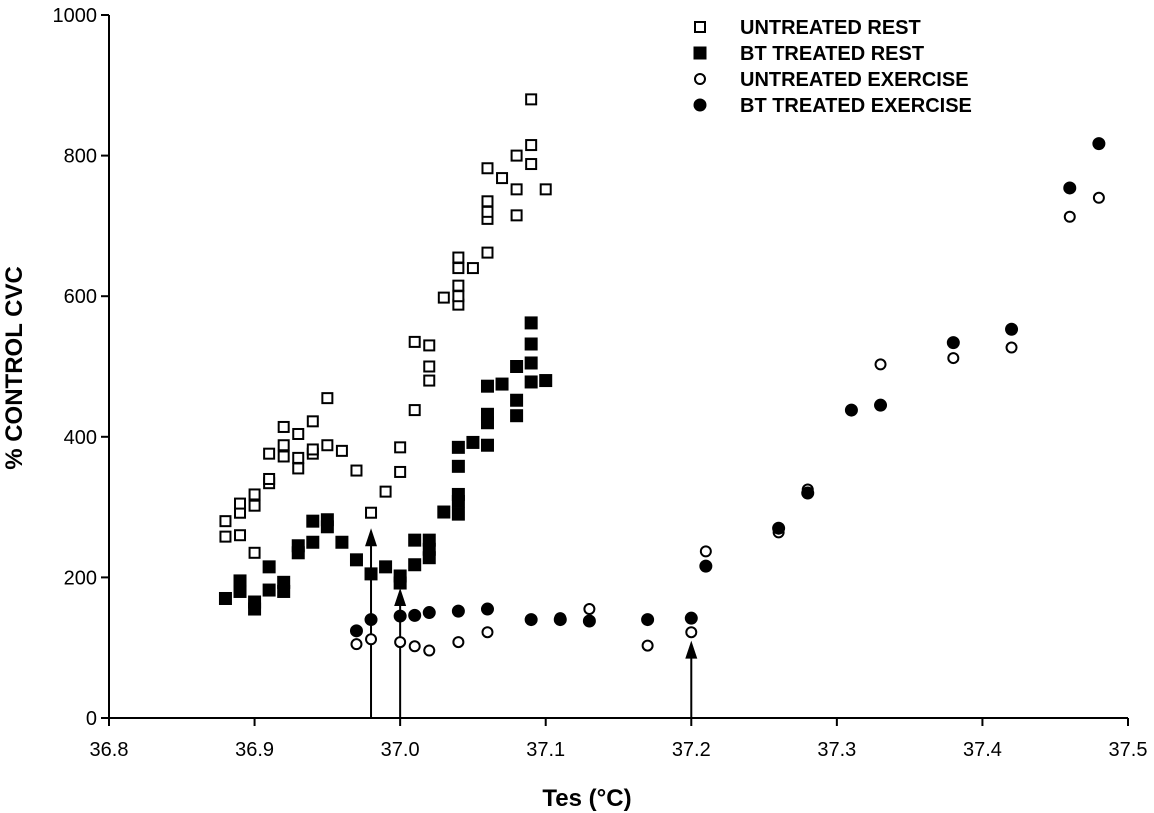 This screenshot has width=1154, height=813. What do you see at coordinates (586, 798) in the screenshot?
I see `x-axis-title: Tes (°C)` at bounding box center [586, 798].